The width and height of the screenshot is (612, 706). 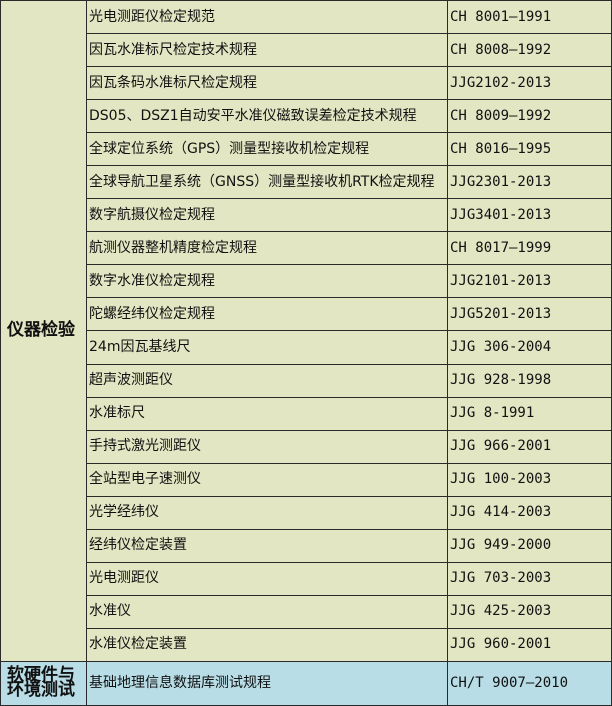 I want to click on table-row: 24m因瓦基线尺 JJG 306-2004, so click(x=306, y=347).